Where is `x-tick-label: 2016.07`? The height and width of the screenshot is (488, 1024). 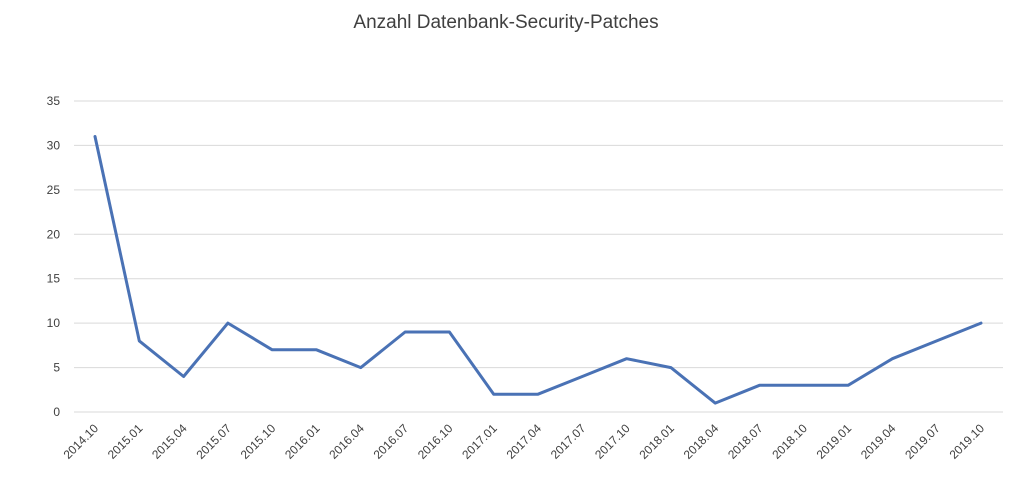 x-tick-label: 2016.07 is located at coordinates (391, 441).